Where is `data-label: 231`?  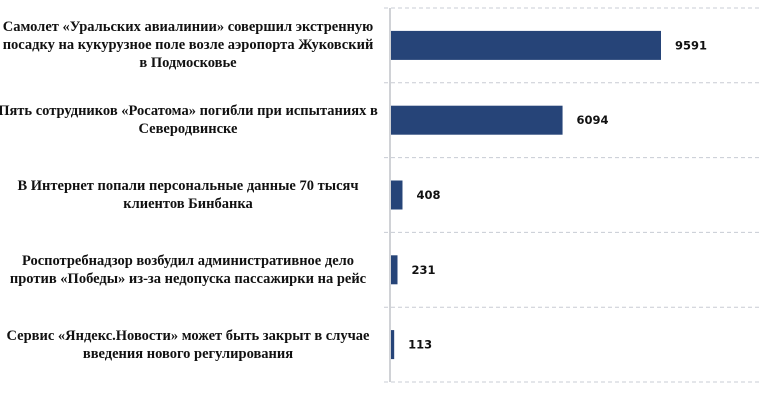 data-label: 231 is located at coordinates (424, 270).